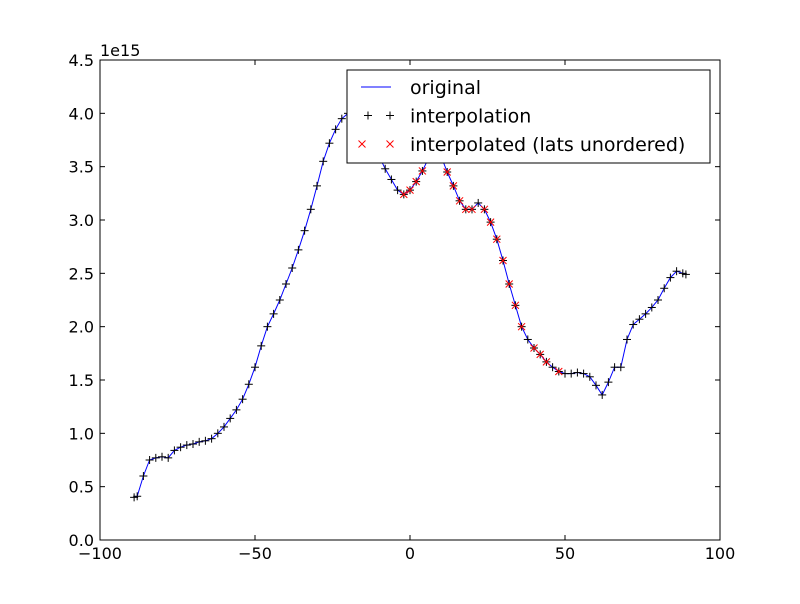 The height and width of the screenshot is (604, 800). What do you see at coordinates (547, 145) in the screenshot?
I see `legend-label: interpolated (lats unordered)` at bounding box center [547, 145].